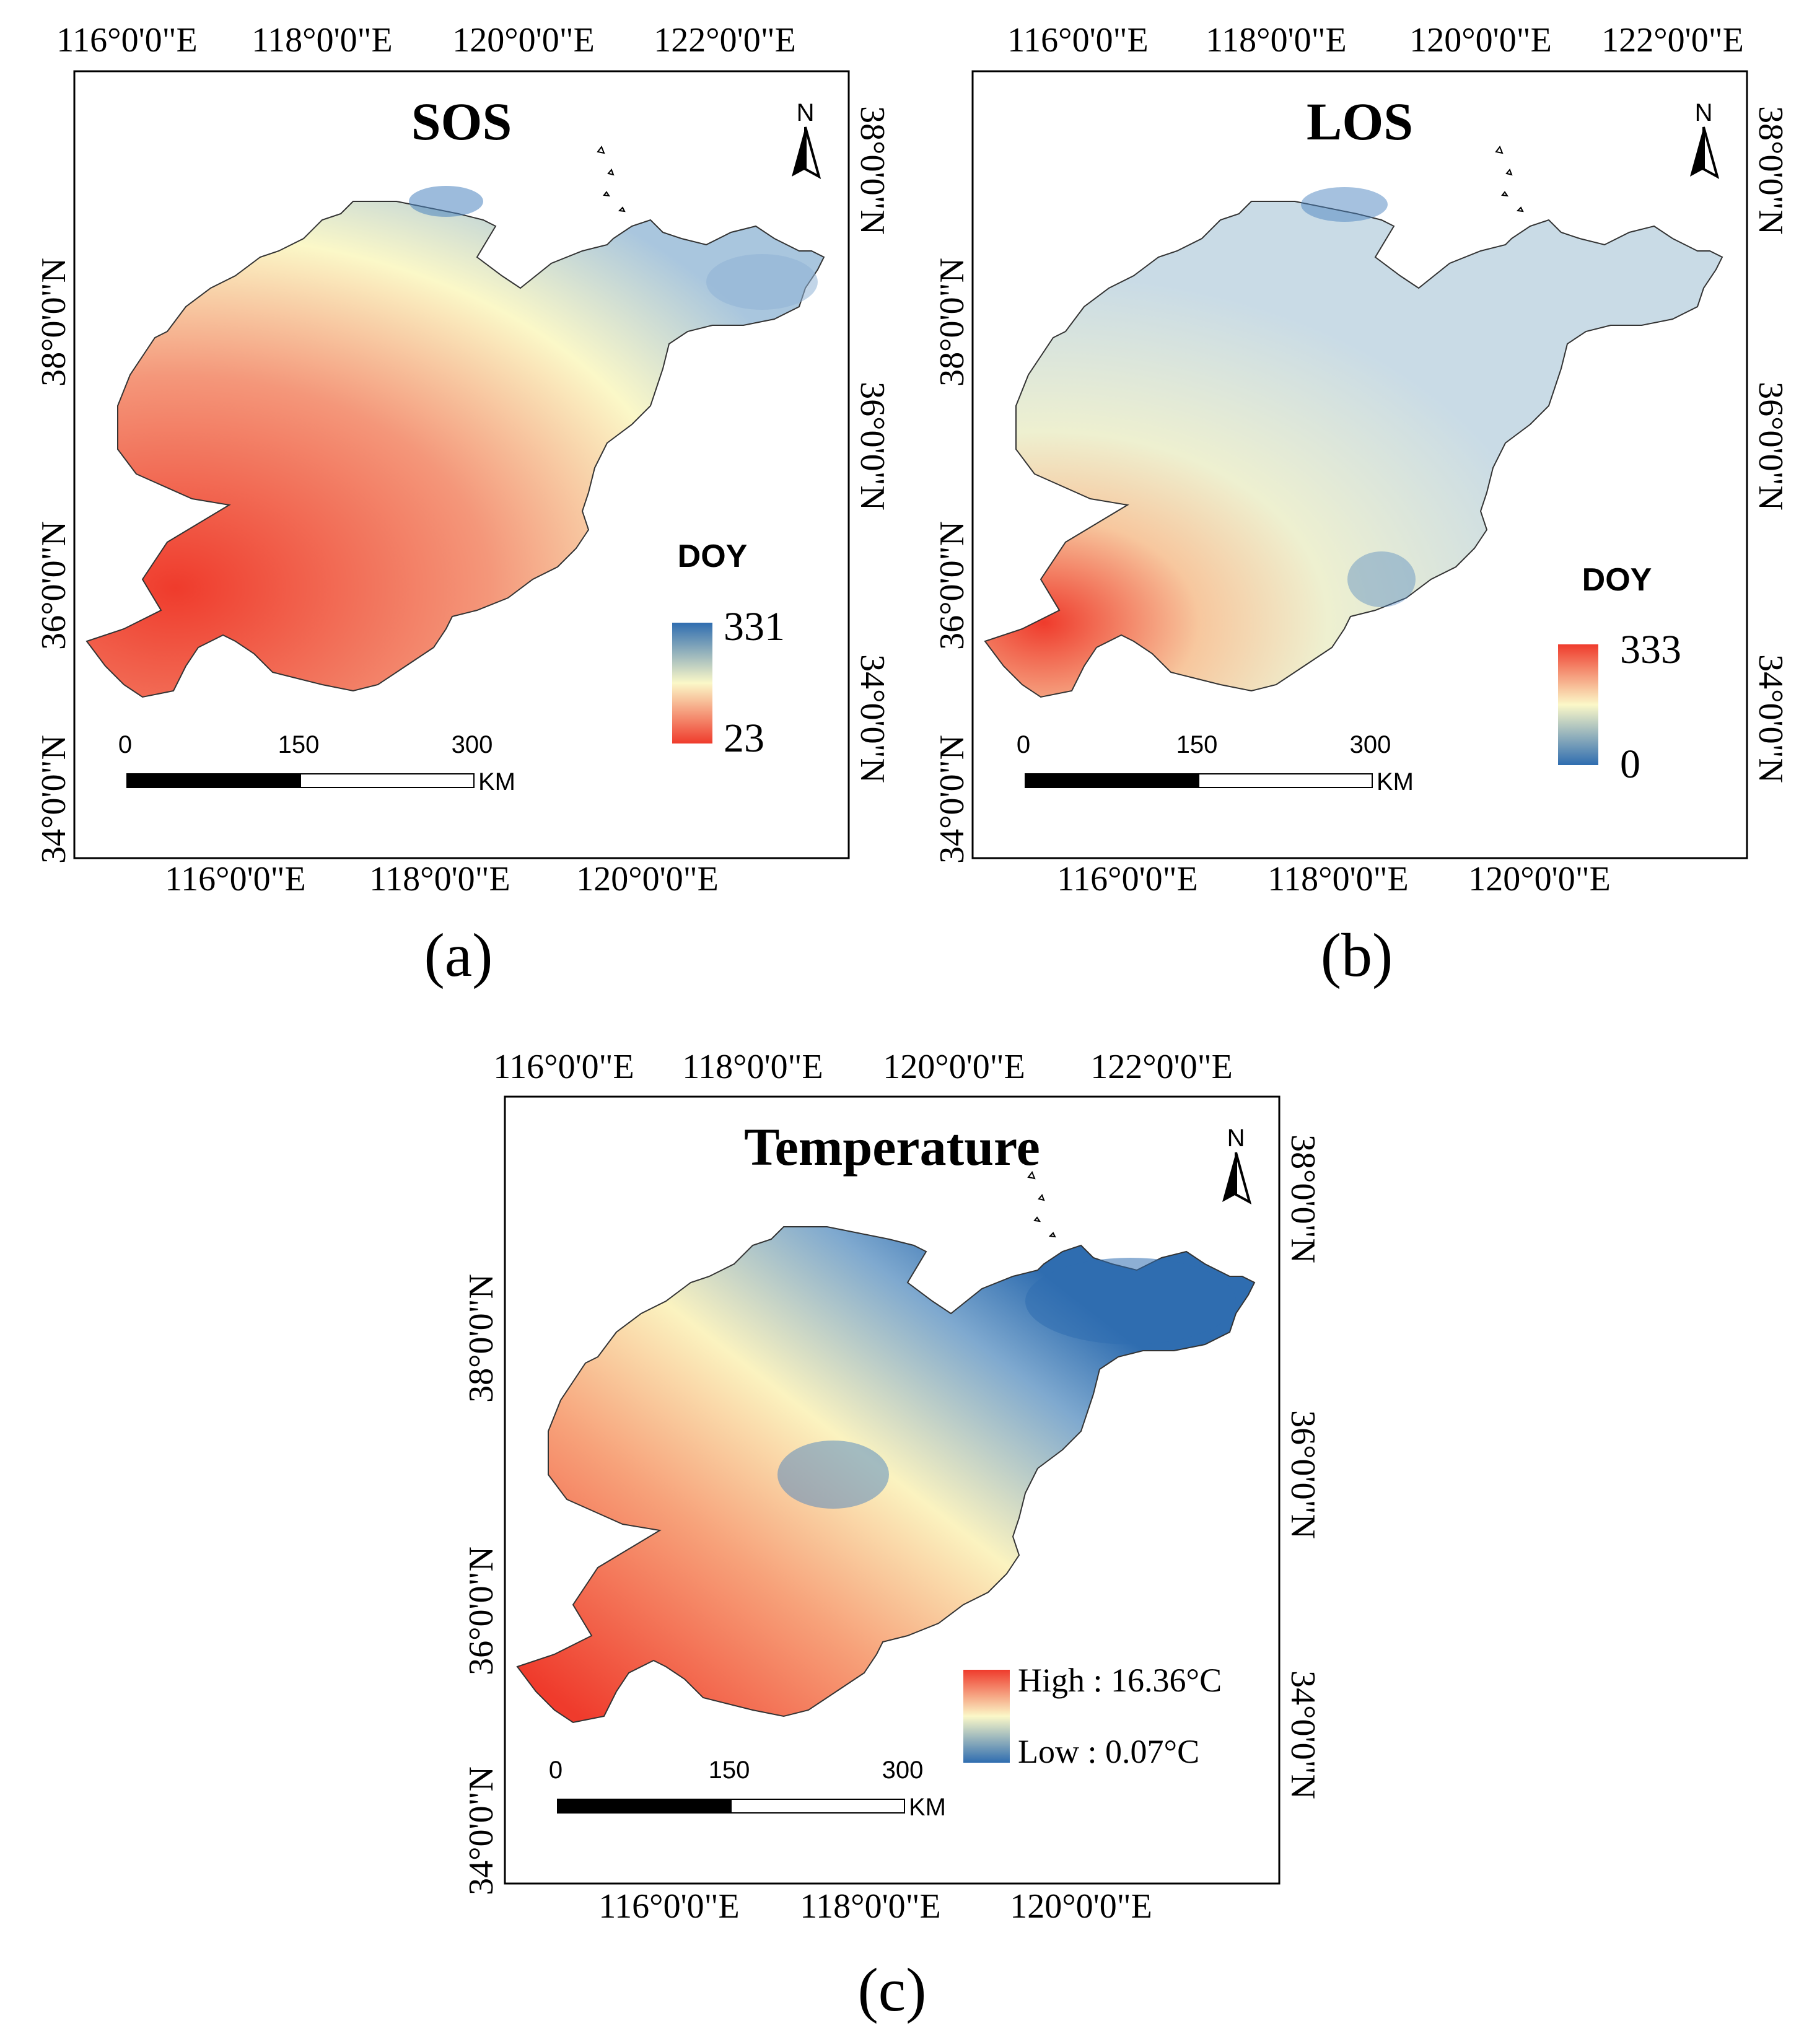 The width and height of the screenshot is (1817, 2044). Describe the element at coordinates (754, 626) in the screenshot. I see `legend-max: 331` at that location.